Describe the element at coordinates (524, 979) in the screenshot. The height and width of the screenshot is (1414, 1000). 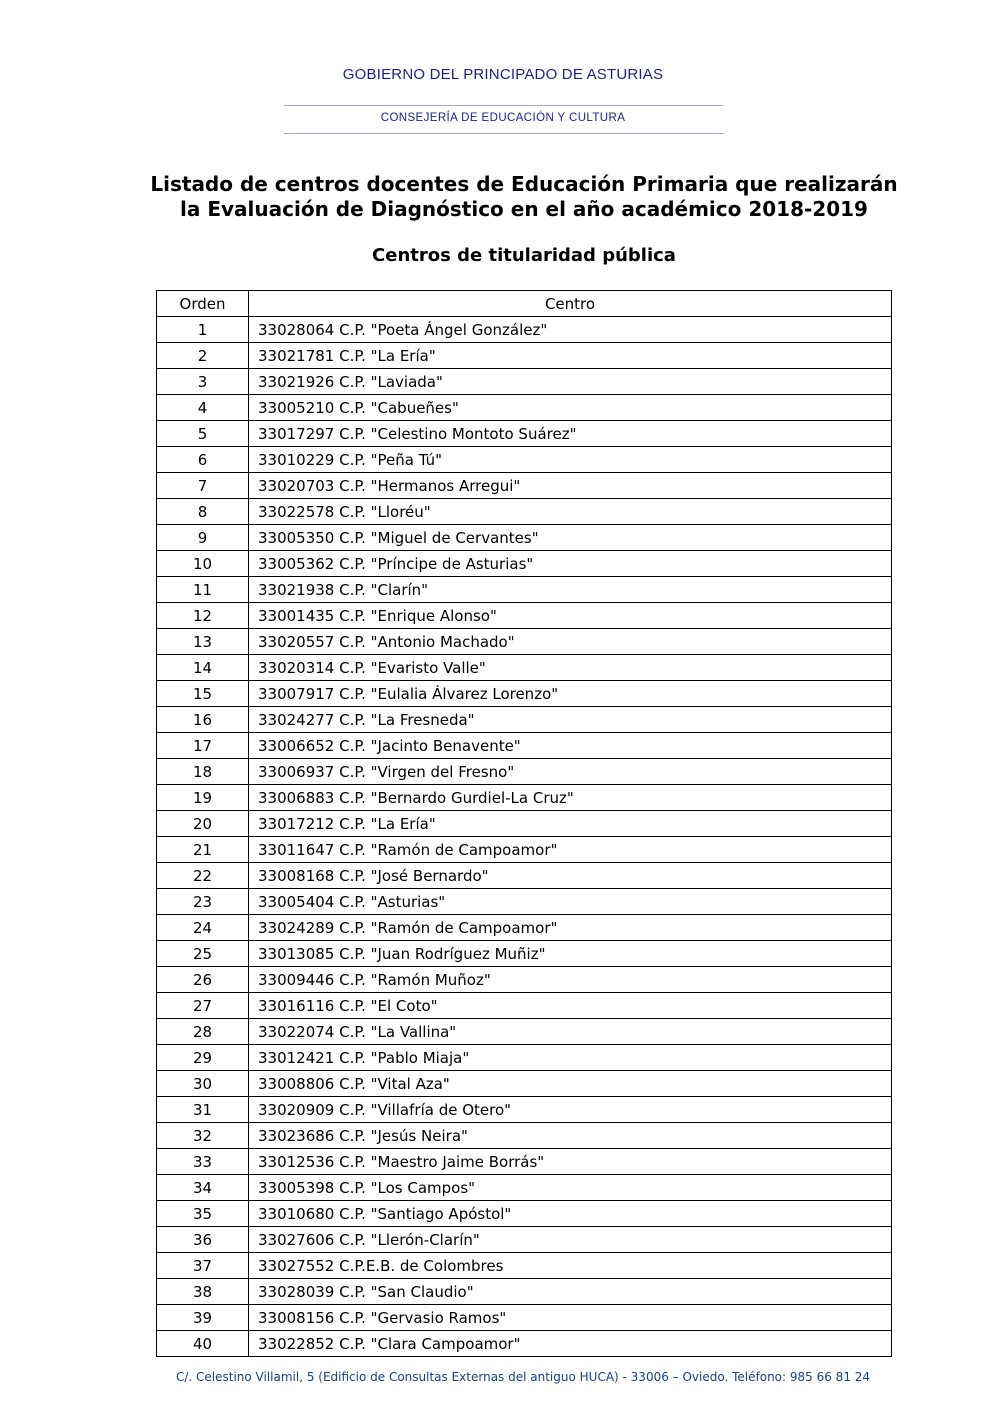
I see `table-row: 26 33009446 C.P. "Ramón Muñoz"` at that location.